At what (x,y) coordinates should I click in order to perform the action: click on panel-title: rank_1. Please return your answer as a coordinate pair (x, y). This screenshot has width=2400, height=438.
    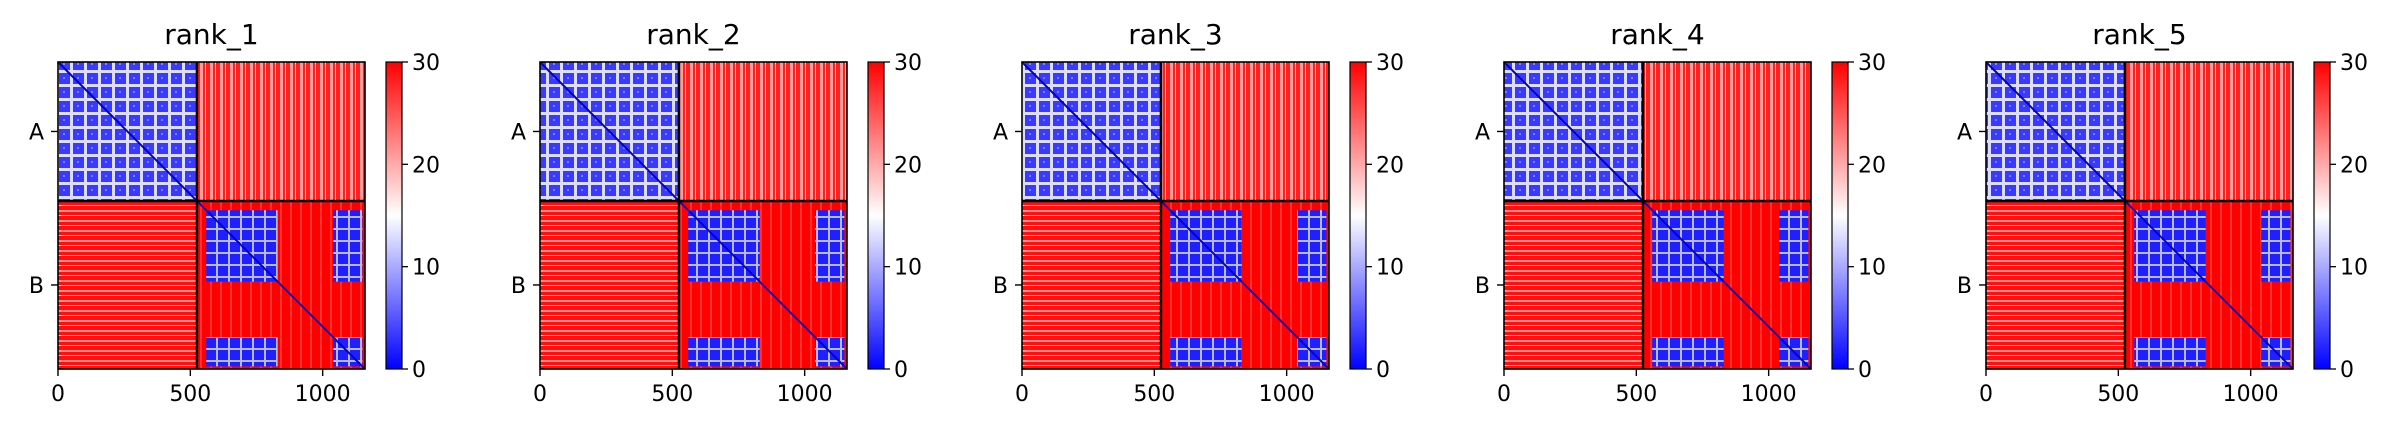
    Looking at the image, I should click on (211, 34).